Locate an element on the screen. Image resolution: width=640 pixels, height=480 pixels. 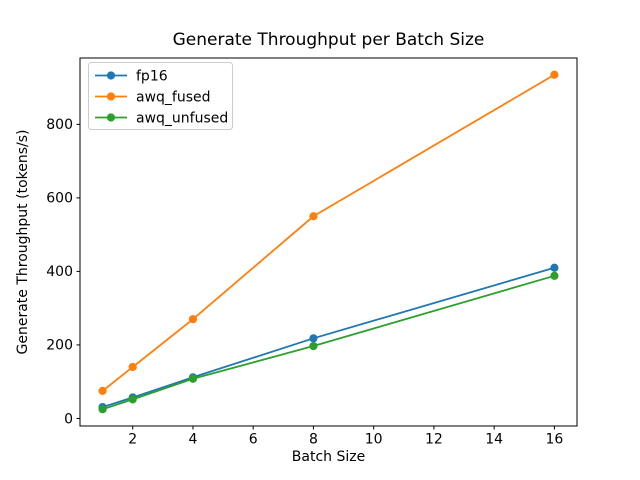
legend-label: awq_unfused is located at coordinates (182, 118).